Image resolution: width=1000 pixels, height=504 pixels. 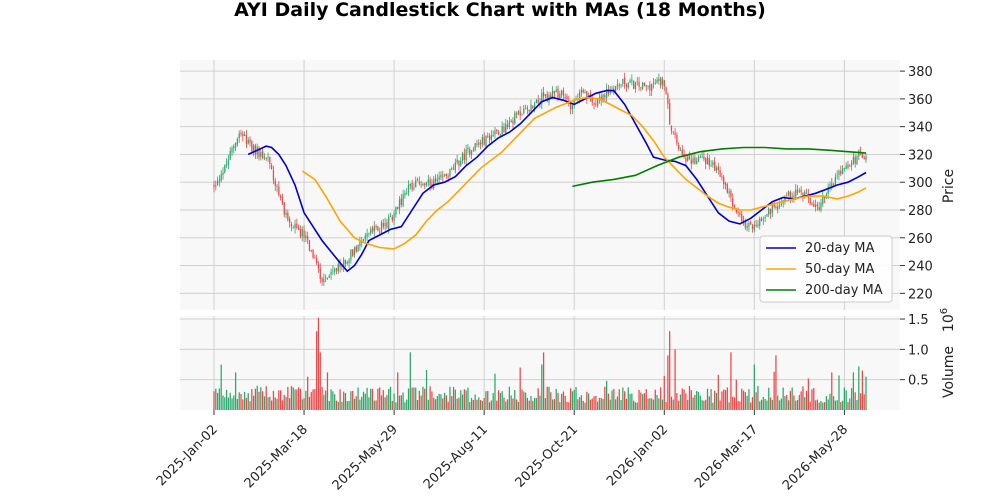 What do you see at coordinates (918, 320) in the screenshot?
I see `volume-tick-label: 1.5` at bounding box center [918, 320].